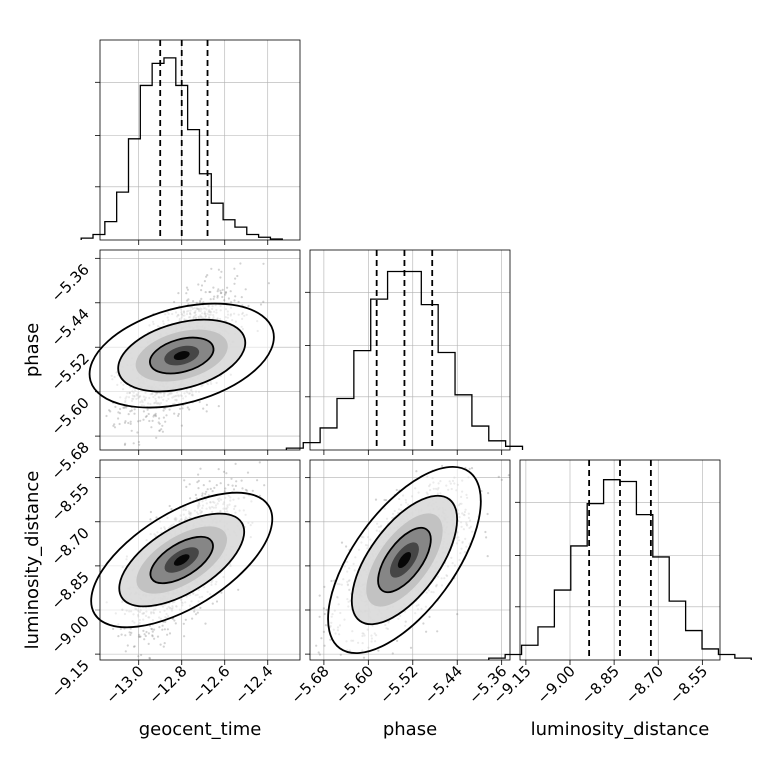 The width and height of the screenshot is (760, 760). Describe the element at coordinates (124, 684) in the screenshot. I see `x-tick-label-geocent_time: −13.0` at that location.